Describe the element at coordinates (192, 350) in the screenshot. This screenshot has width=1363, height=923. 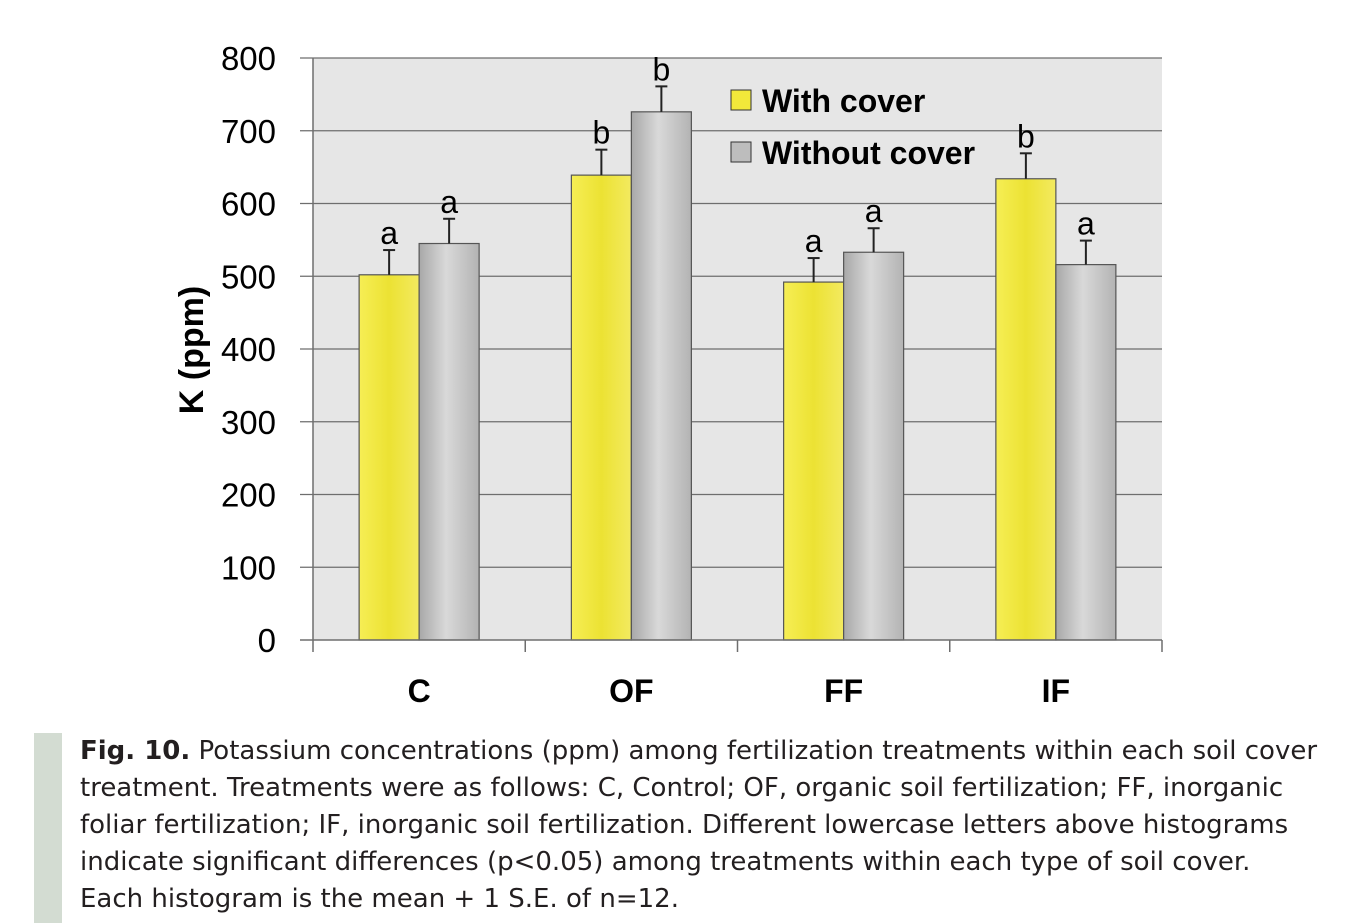
I see `y-axis-label: K (ppm)` at that location.